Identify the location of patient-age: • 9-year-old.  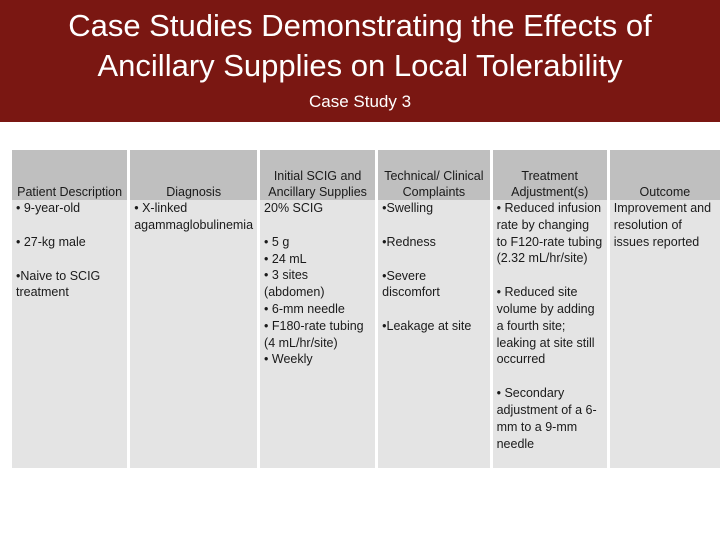
(48, 208).